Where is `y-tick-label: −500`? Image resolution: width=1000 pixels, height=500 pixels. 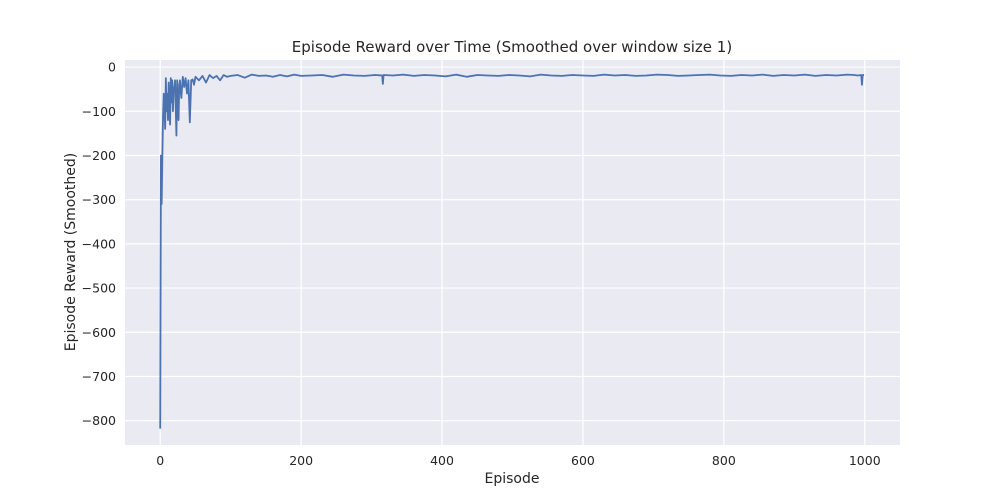 y-tick-label: −500 is located at coordinates (99, 288).